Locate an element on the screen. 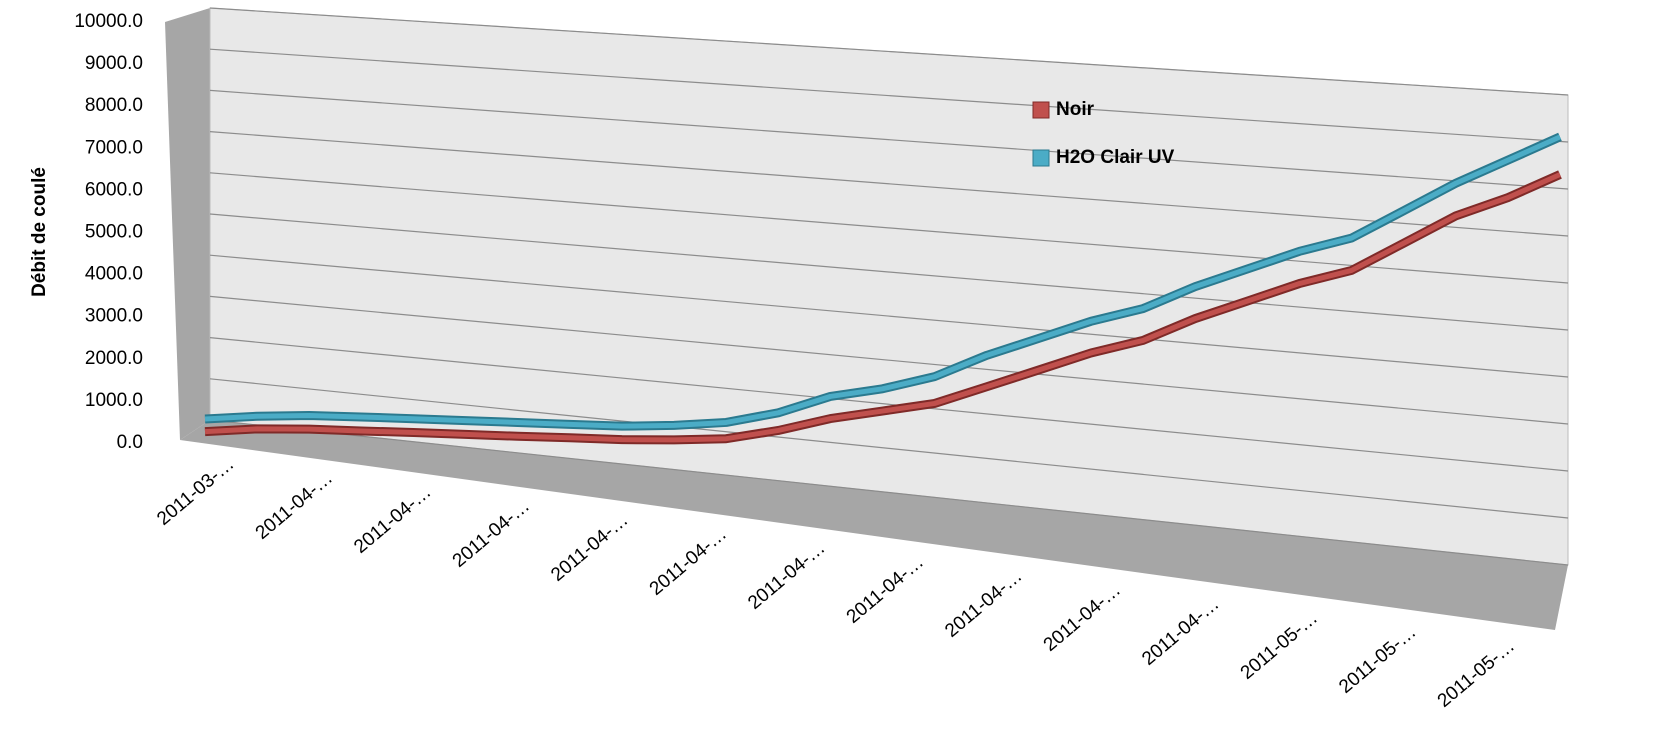 The height and width of the screenshot is (746, 1672). y-tick-label: 2000.0 is located at coordinates (114, 358).